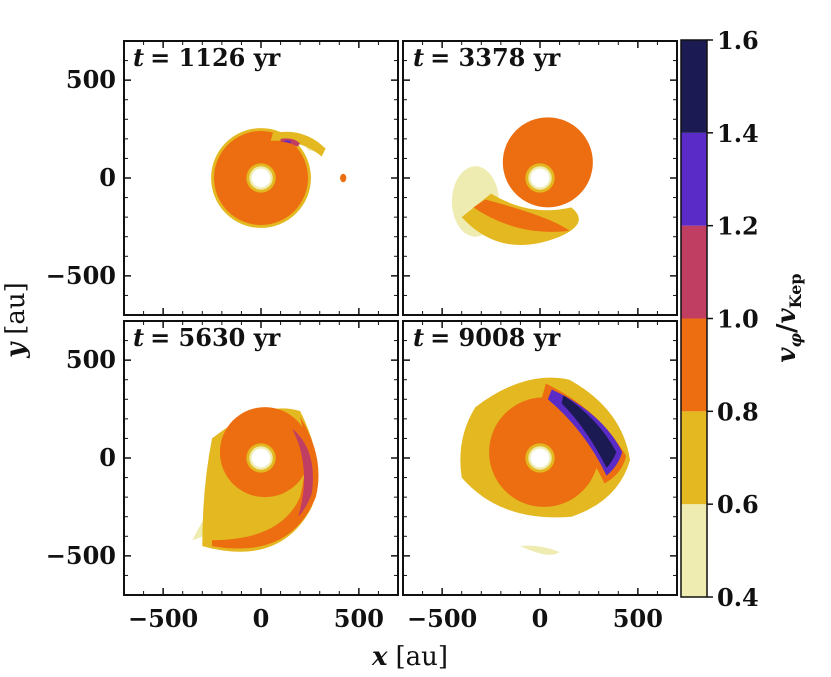 The image size is (831, 677). What do you see at coordinates (487, 57) in the screenshot?
I see `panel-2-title: t = 3378 yr` at bounding box center [487, 57].